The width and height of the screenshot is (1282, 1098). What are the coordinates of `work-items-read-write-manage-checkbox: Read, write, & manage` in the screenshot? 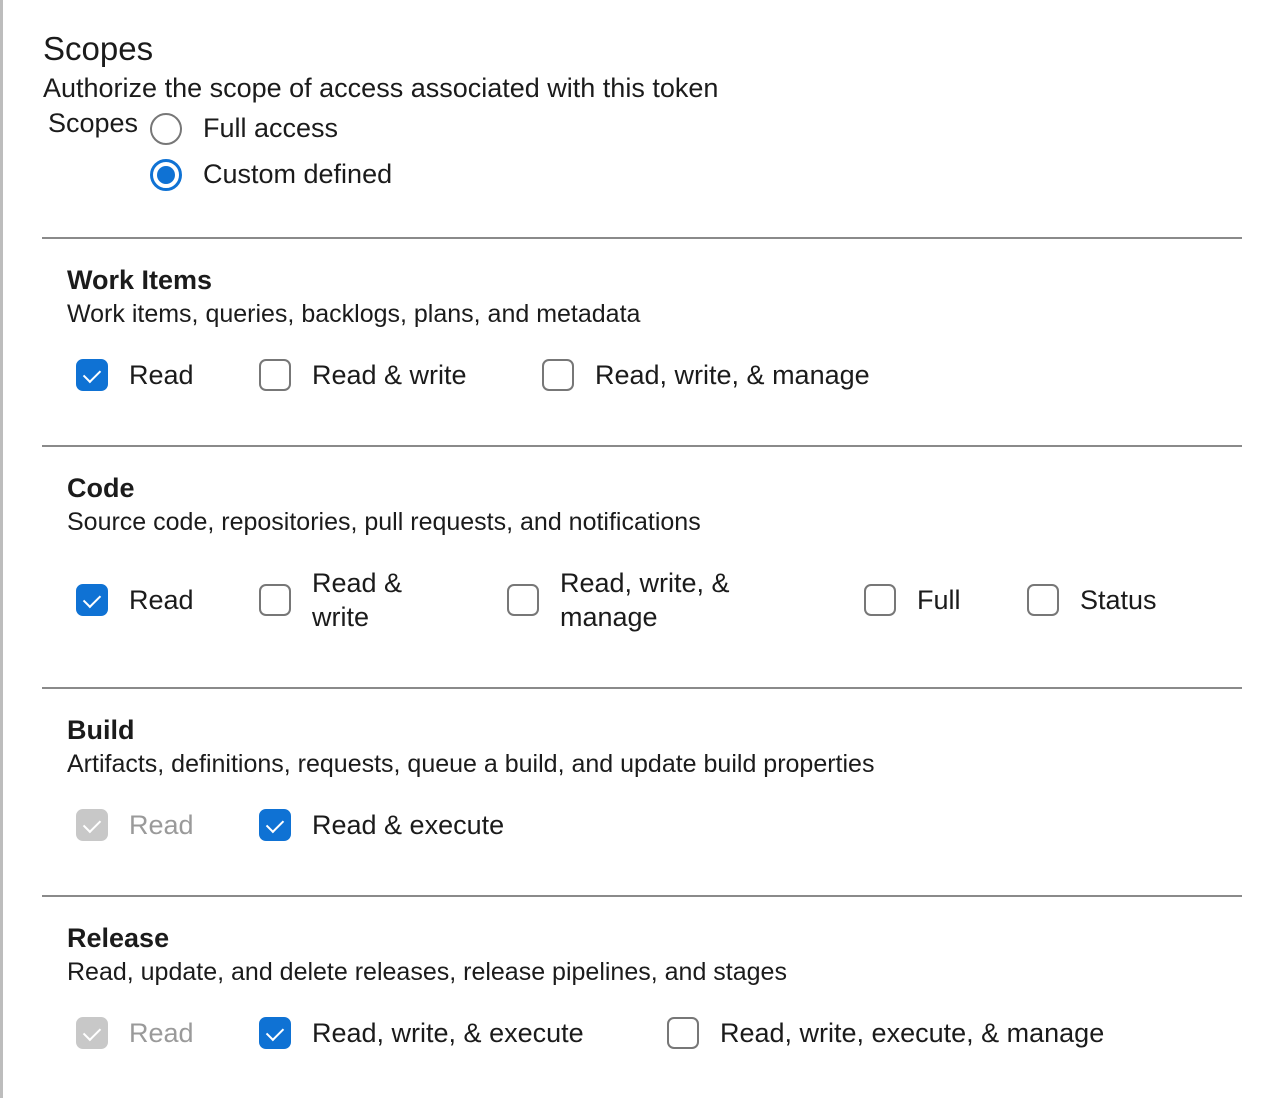 It's located at (706, 375).